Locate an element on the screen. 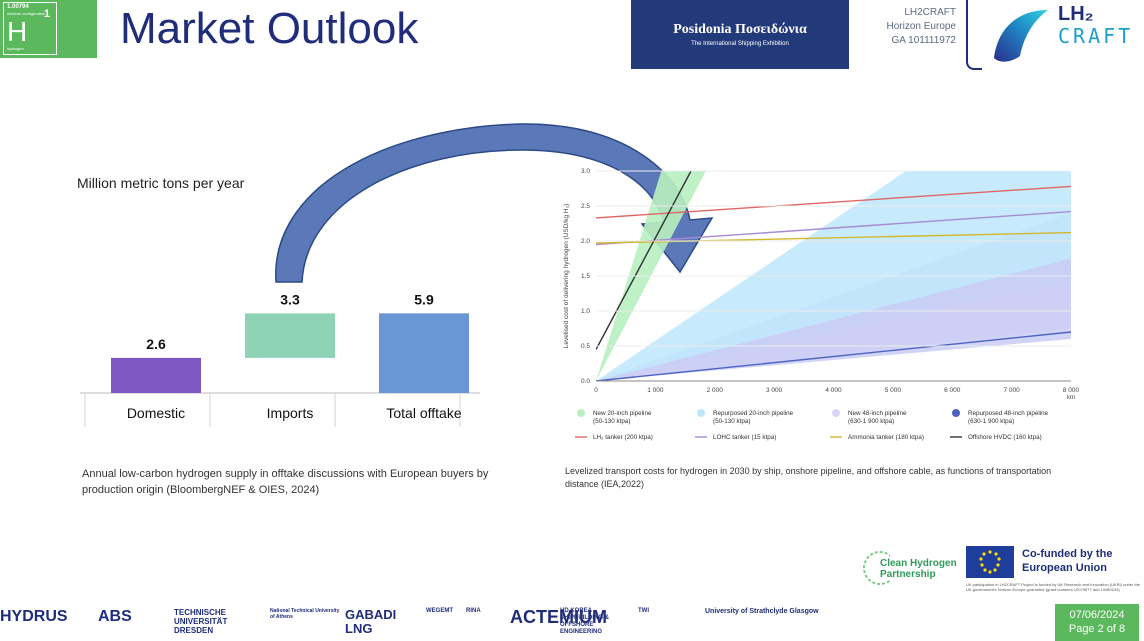  curved-arrow-icon is located at coordinates (494, 203).